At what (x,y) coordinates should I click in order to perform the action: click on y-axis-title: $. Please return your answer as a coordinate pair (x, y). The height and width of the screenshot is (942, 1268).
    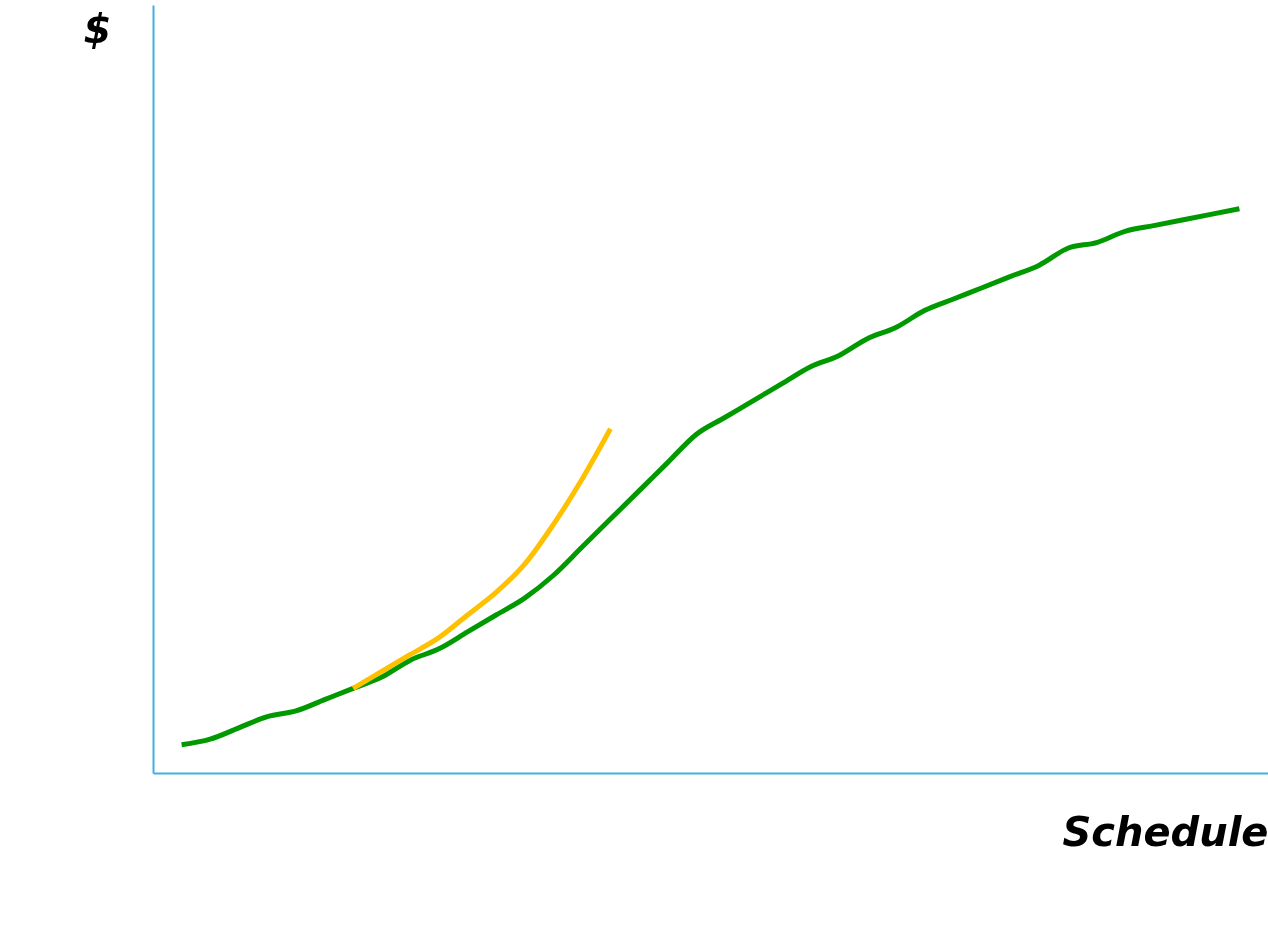
    Looking at the image, I should click on (97, 28).